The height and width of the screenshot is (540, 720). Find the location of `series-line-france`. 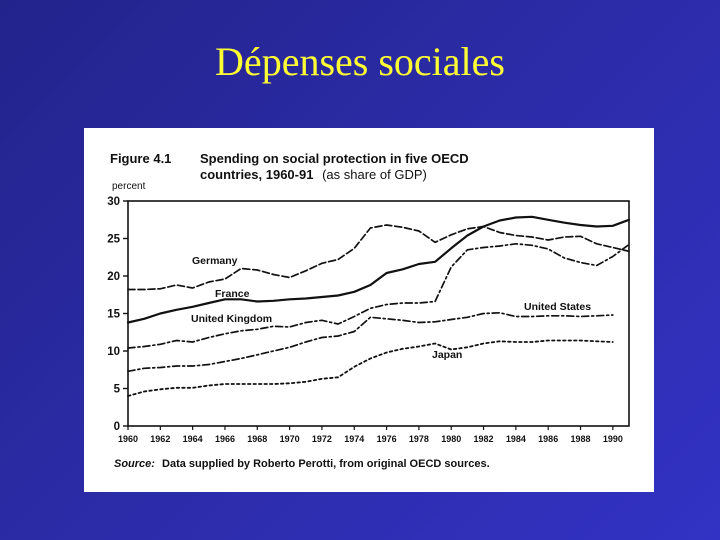

series-line-france is located at coordinates (378, 269).